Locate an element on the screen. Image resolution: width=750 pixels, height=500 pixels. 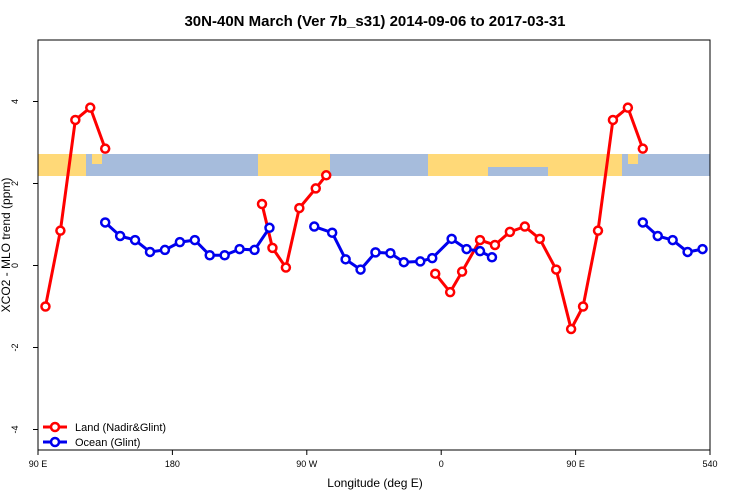
y-axis-label: XCO2 - MLO trend (ppm) is located at coordinates (6, 245).